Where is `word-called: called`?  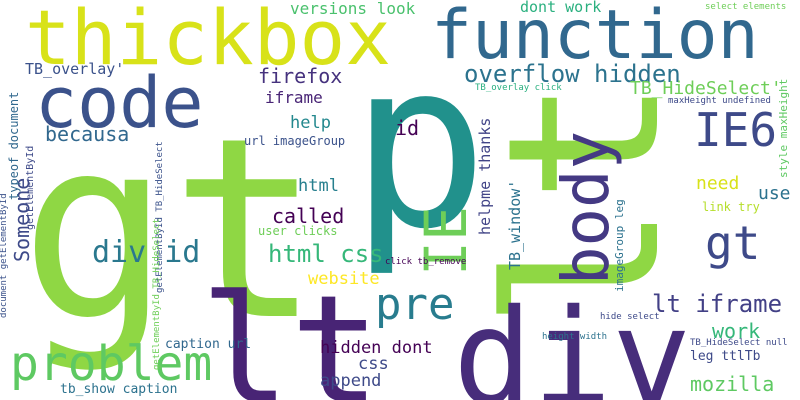
word-called: called is located at coordinates (308, 216).